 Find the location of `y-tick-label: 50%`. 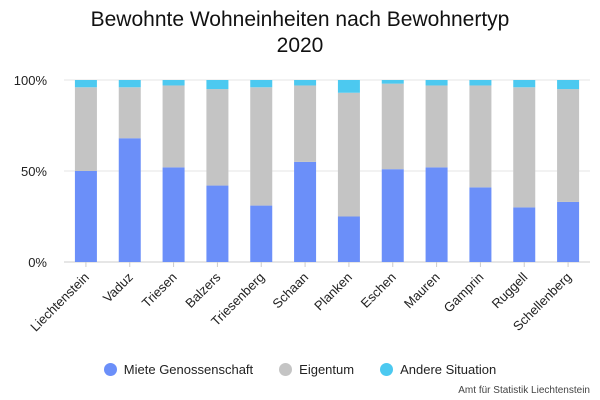

y-tick-label: 50% is located at coordinates (34, 171).